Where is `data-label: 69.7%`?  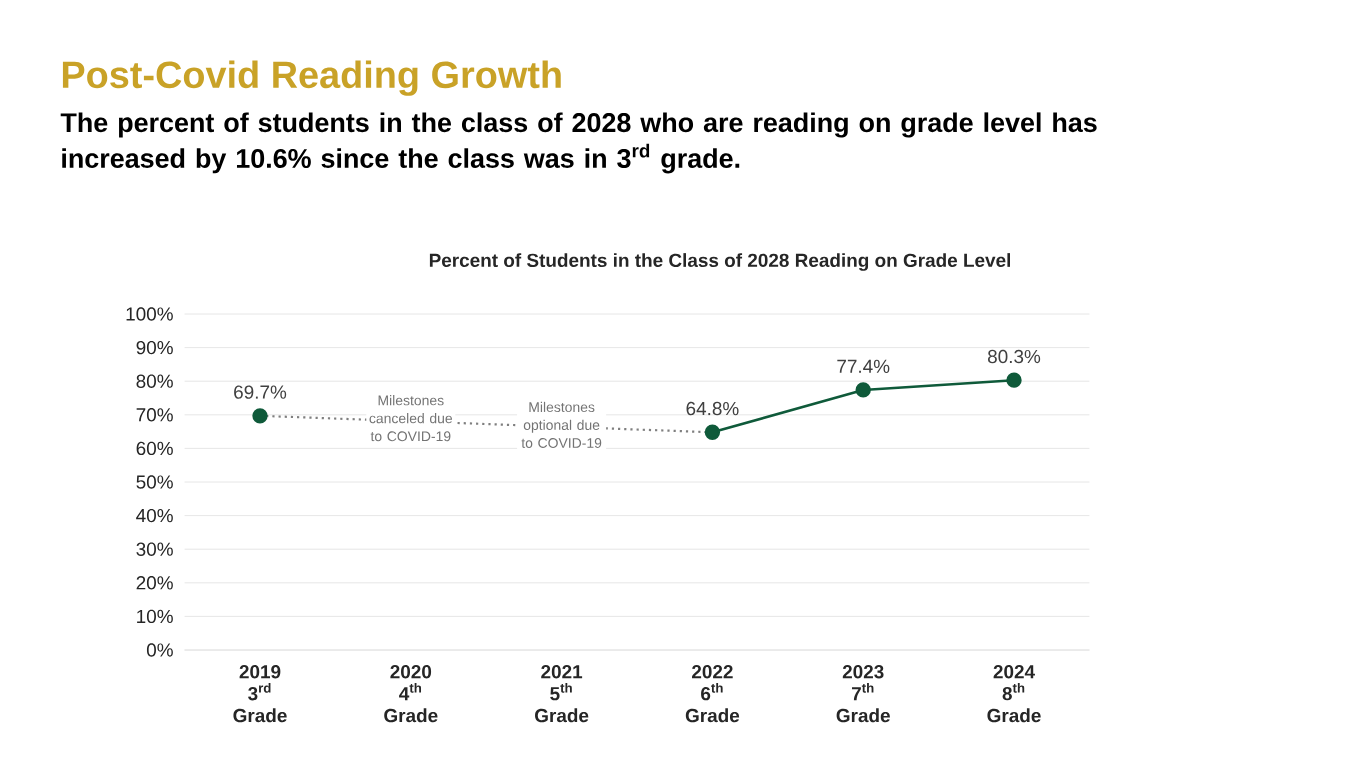 data-label: 69.7% is located at coordinates (260, 392).